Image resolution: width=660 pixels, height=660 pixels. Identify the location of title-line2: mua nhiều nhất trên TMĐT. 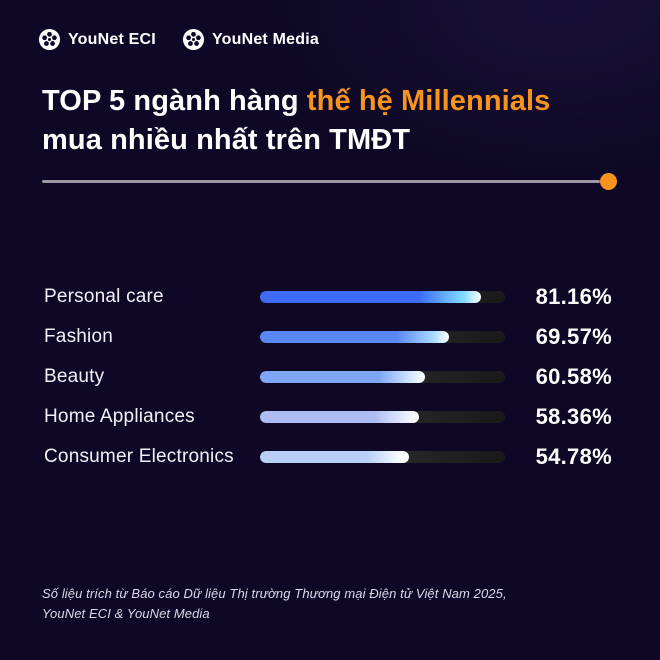
(226, 139).